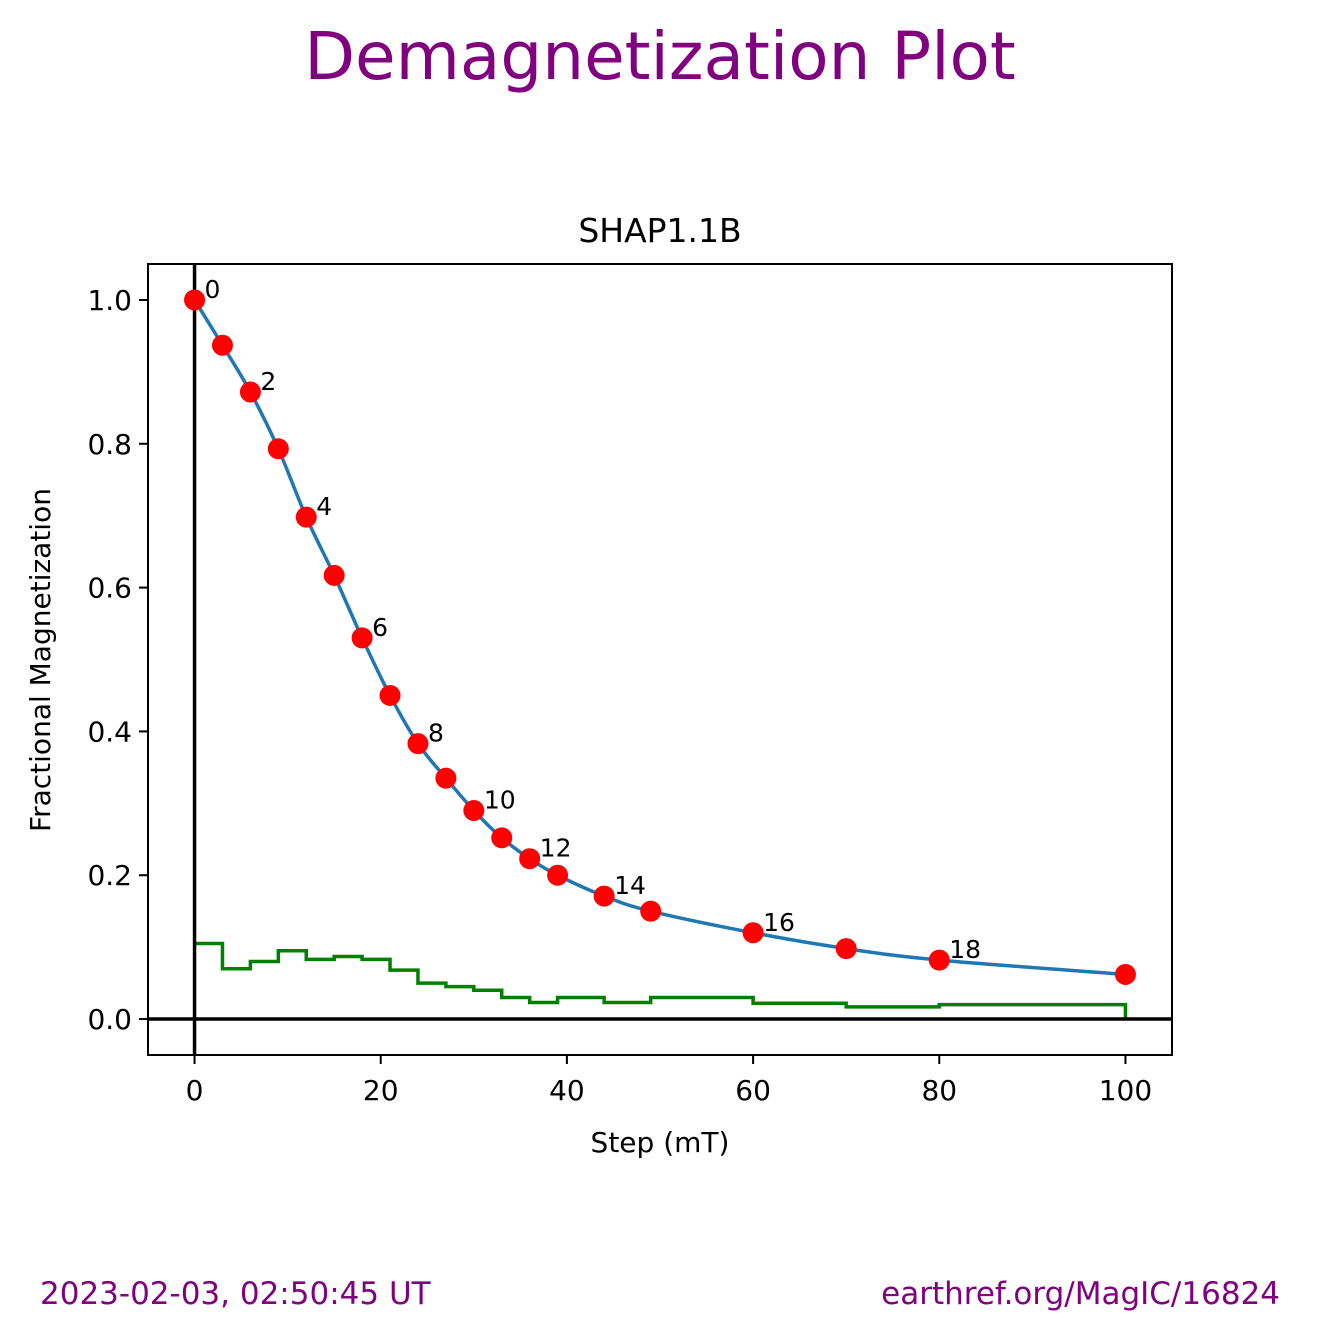 The width and height of the screenshot is (1320, 1320). What do you see at coordinates (1080, 1294) in the screenshot?
I see `footer-source-link: earthref.org/MagIC/16824` at bounding box center [1080, 1294].